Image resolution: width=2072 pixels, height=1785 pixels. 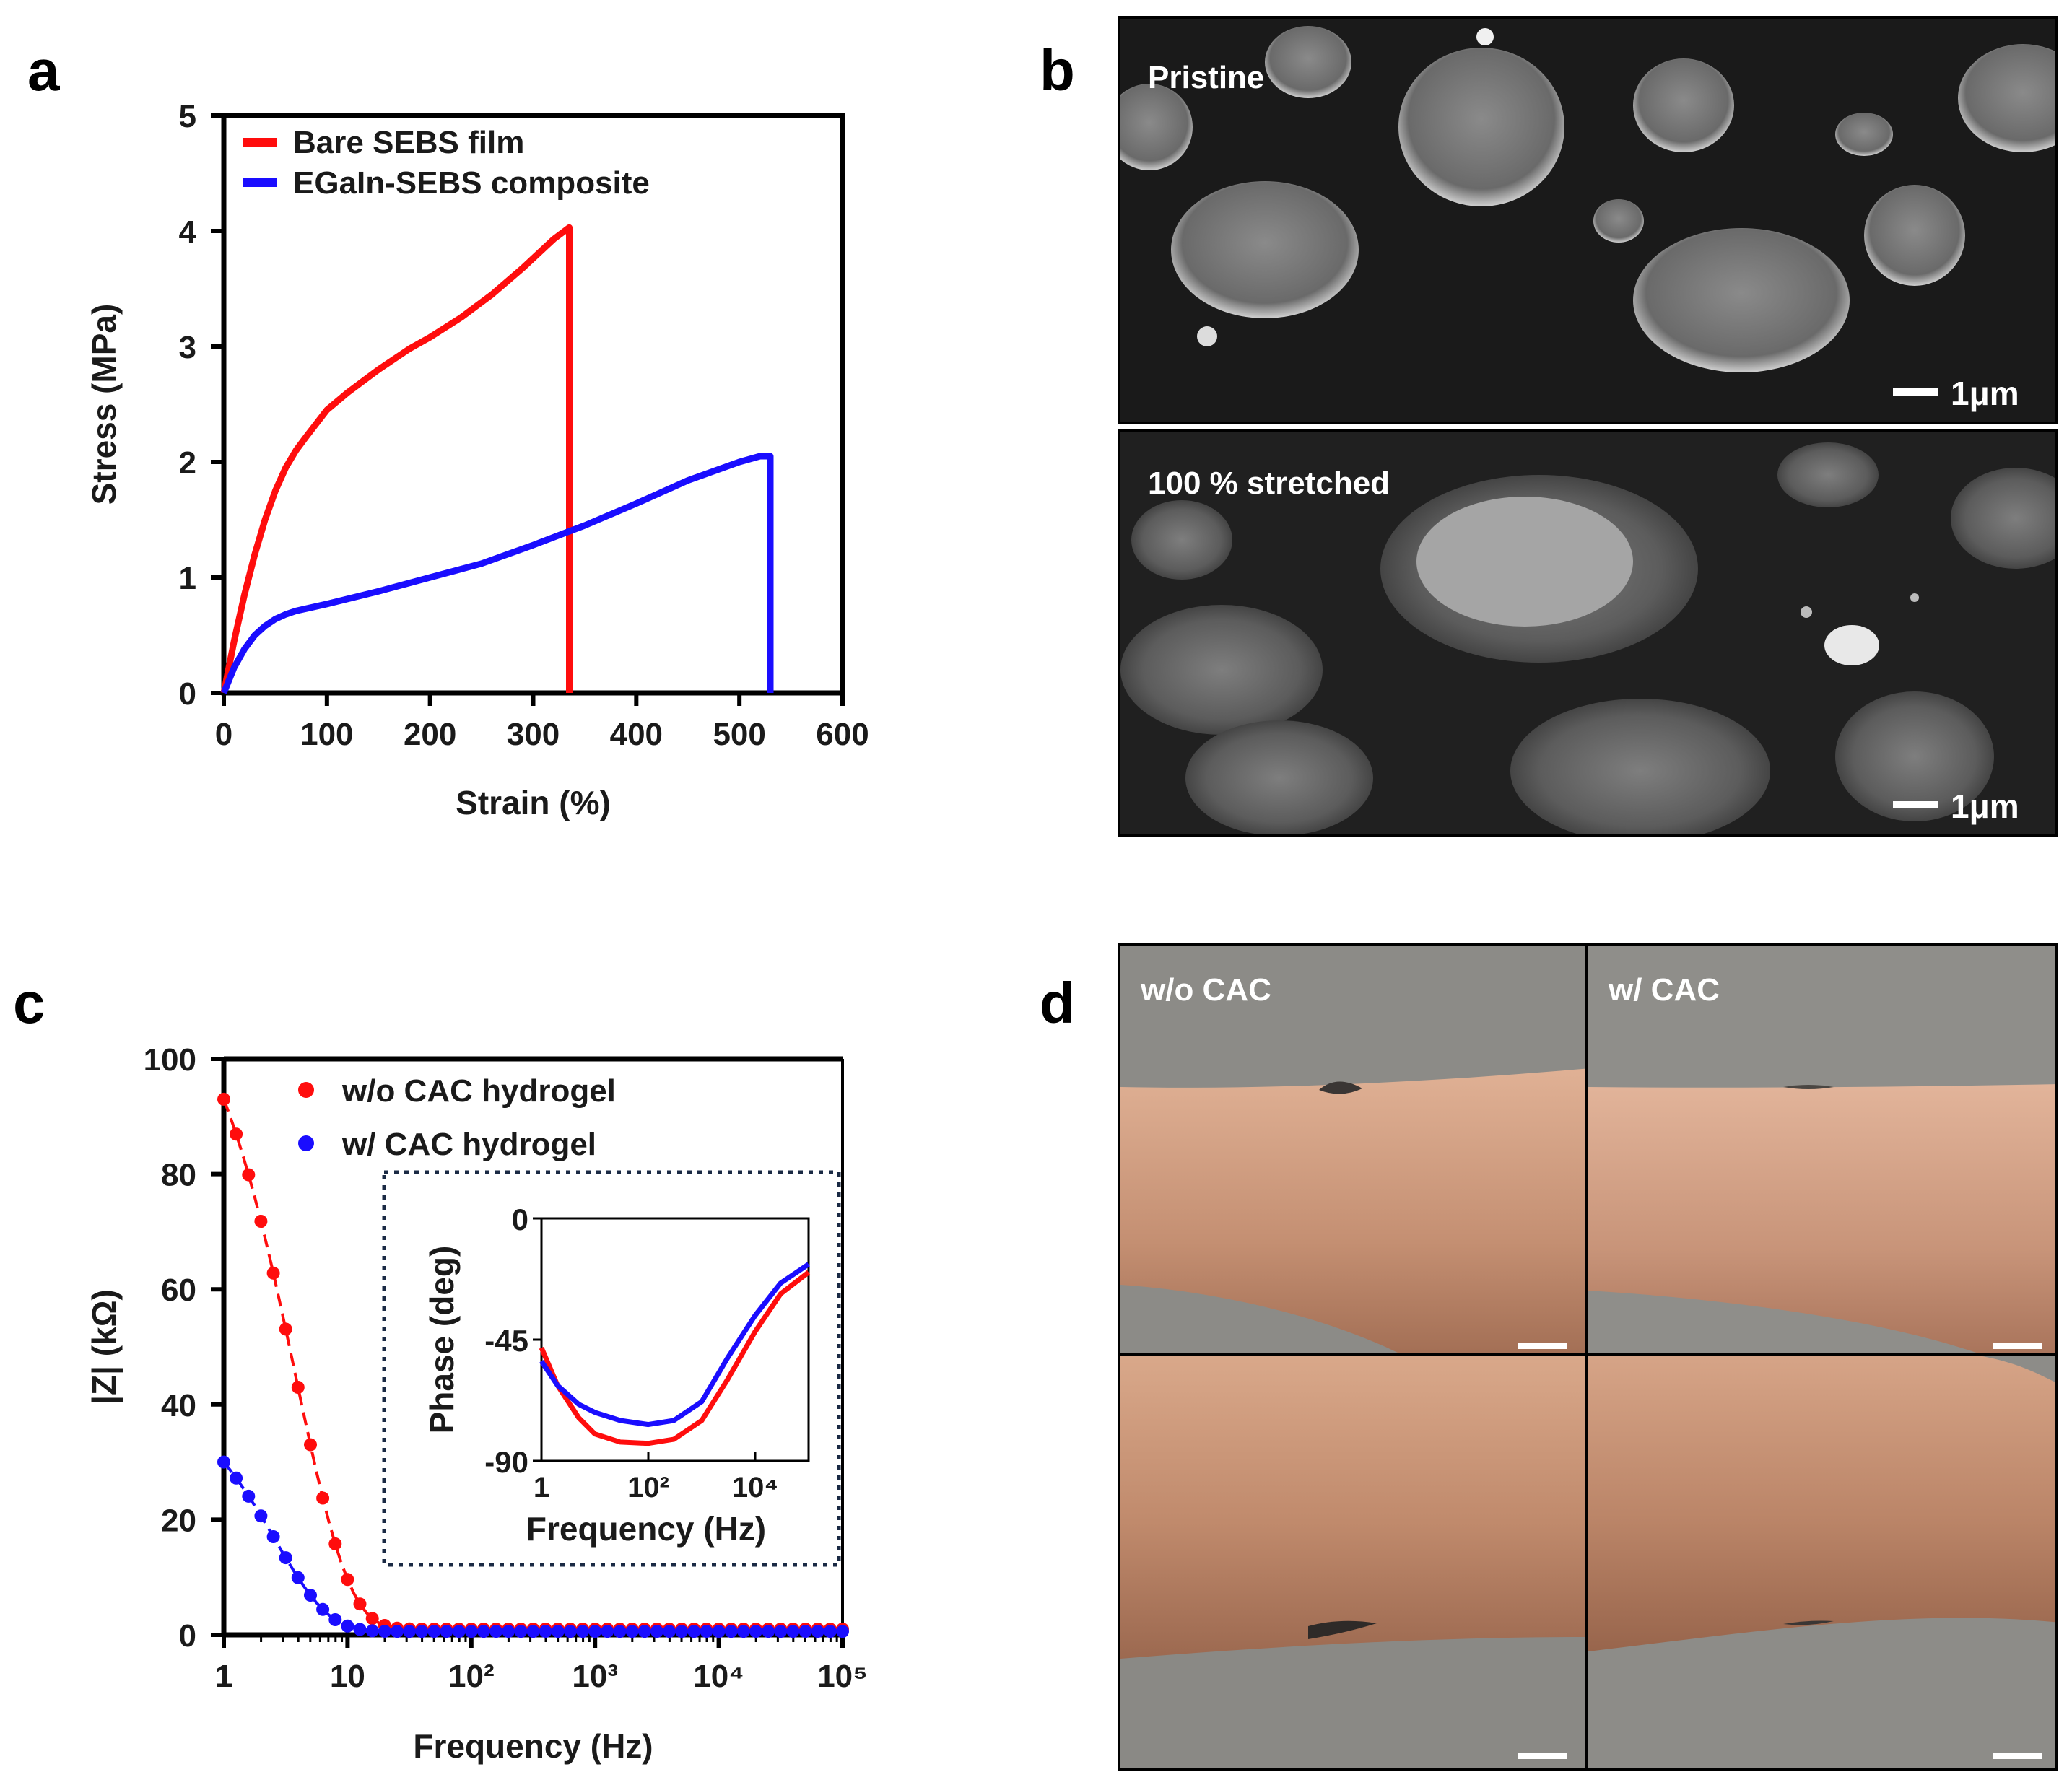 What do you see at coordinates (408, 142) in the screenshot?
I see `legend-label-1: Bare SEBS film` at bounding box center [408, 142].